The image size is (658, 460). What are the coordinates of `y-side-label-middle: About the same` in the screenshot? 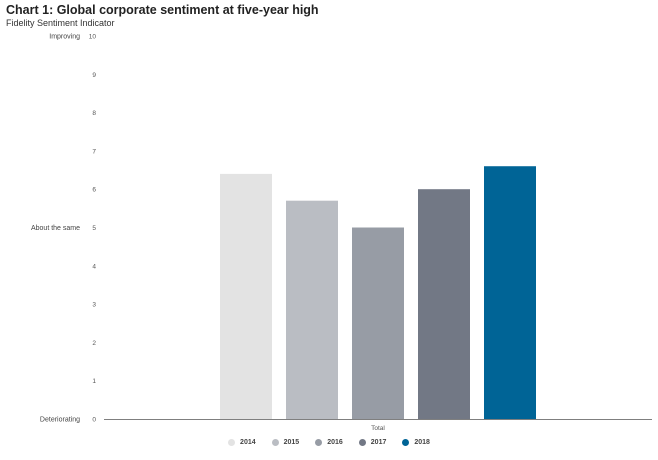 It's located at (55, 228).